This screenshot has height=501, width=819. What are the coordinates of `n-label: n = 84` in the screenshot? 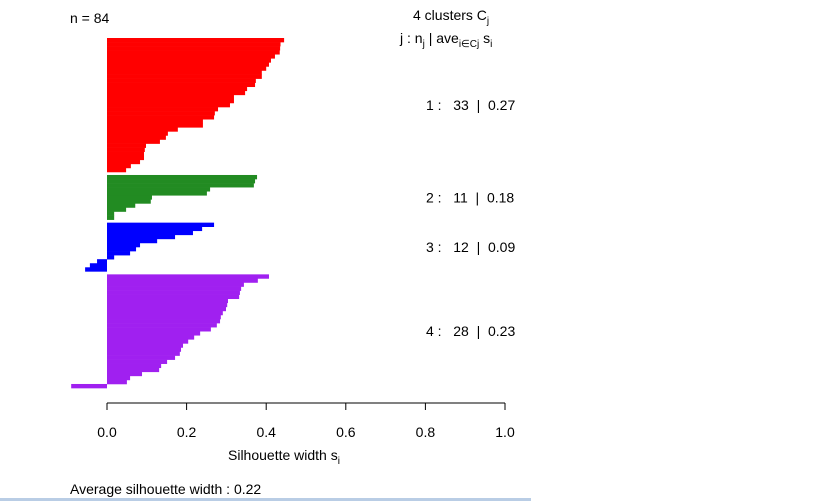 It's located at (90, 18).